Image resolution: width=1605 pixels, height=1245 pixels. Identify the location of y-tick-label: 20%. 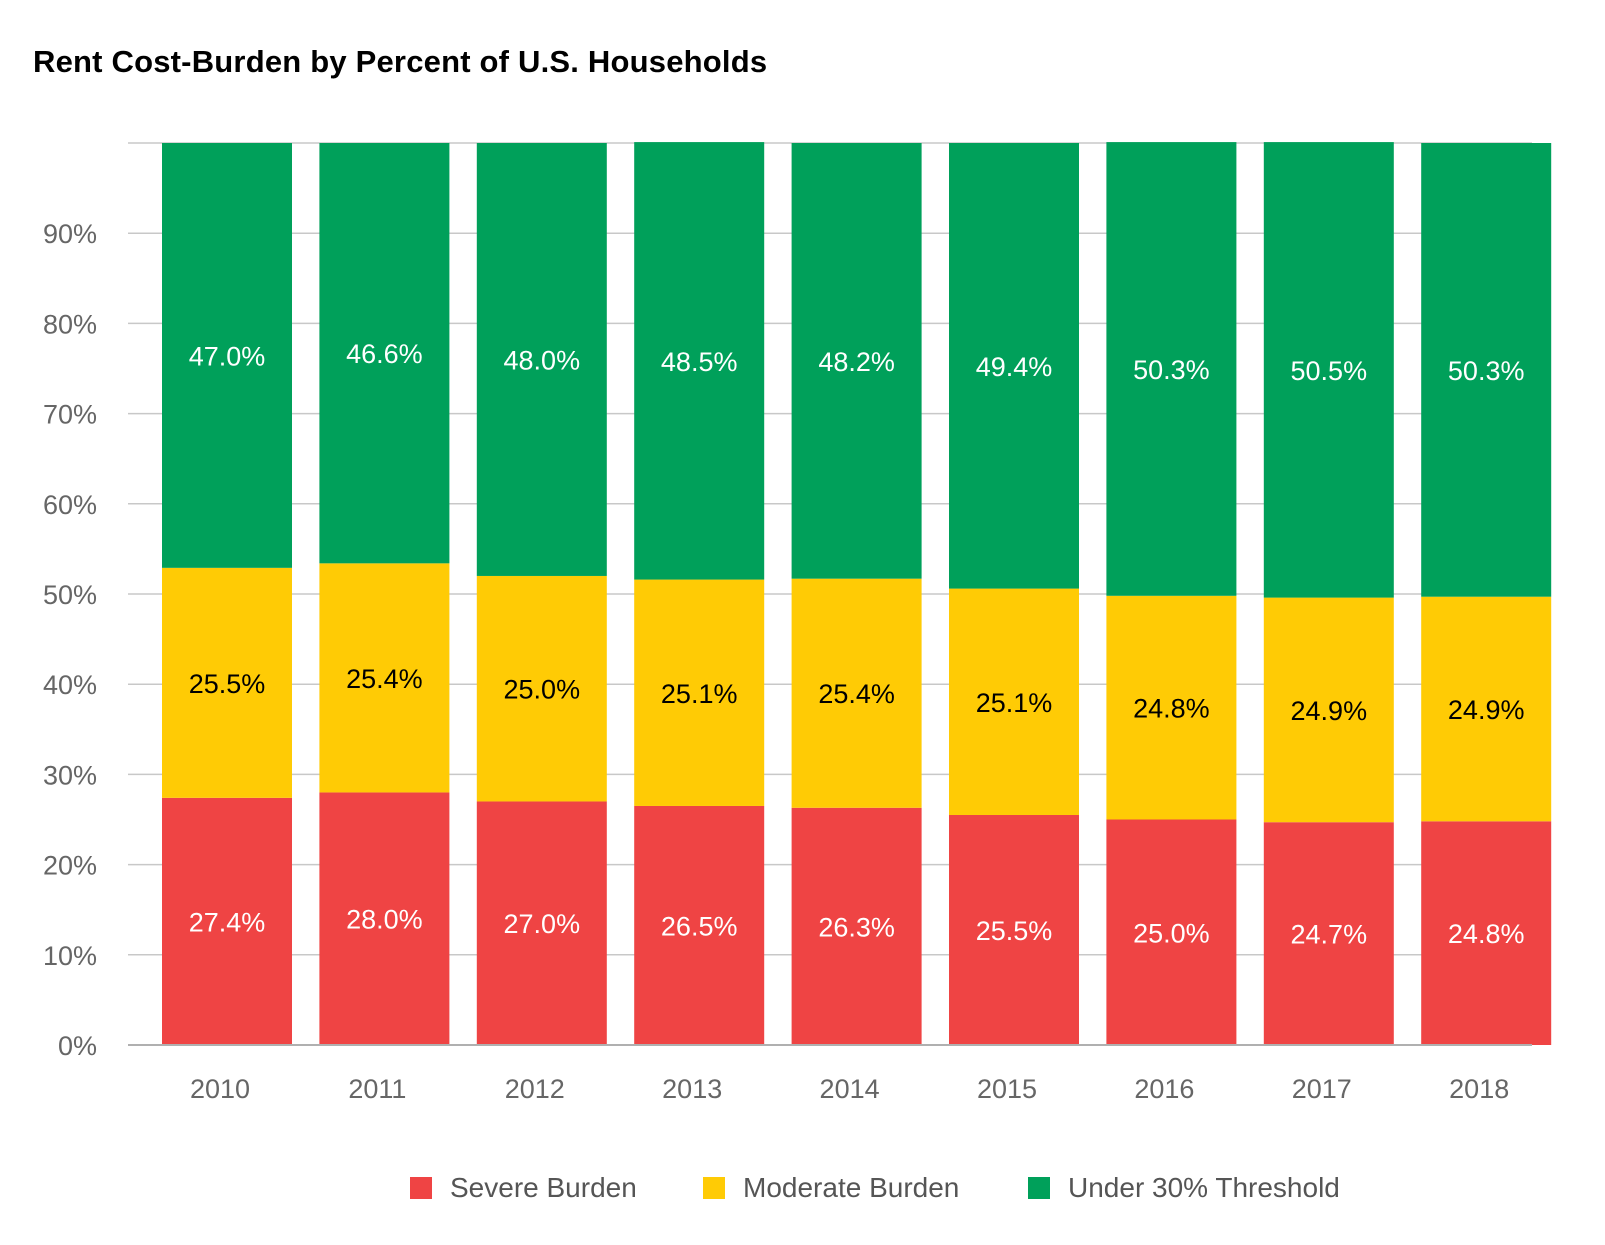
(70, 866).